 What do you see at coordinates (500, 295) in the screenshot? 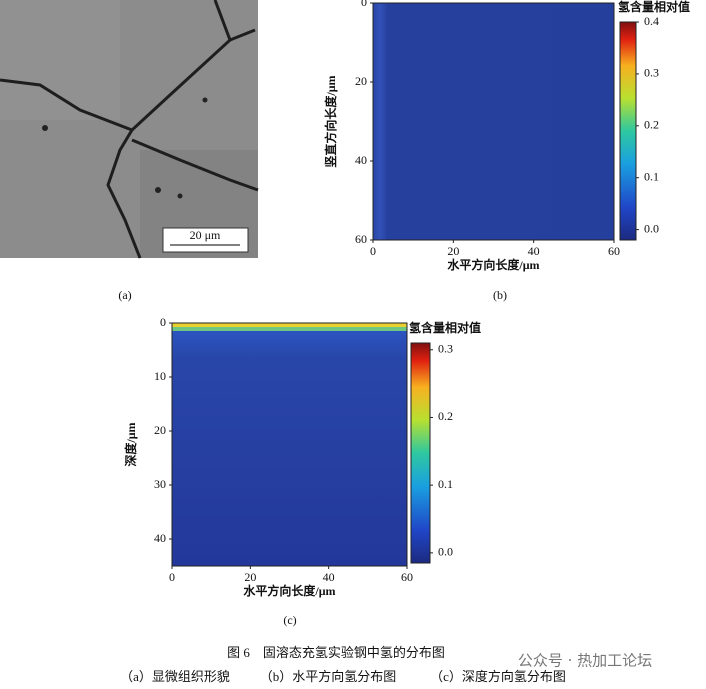
I see `panel-label: (b)` at bounding box center [500, 295].